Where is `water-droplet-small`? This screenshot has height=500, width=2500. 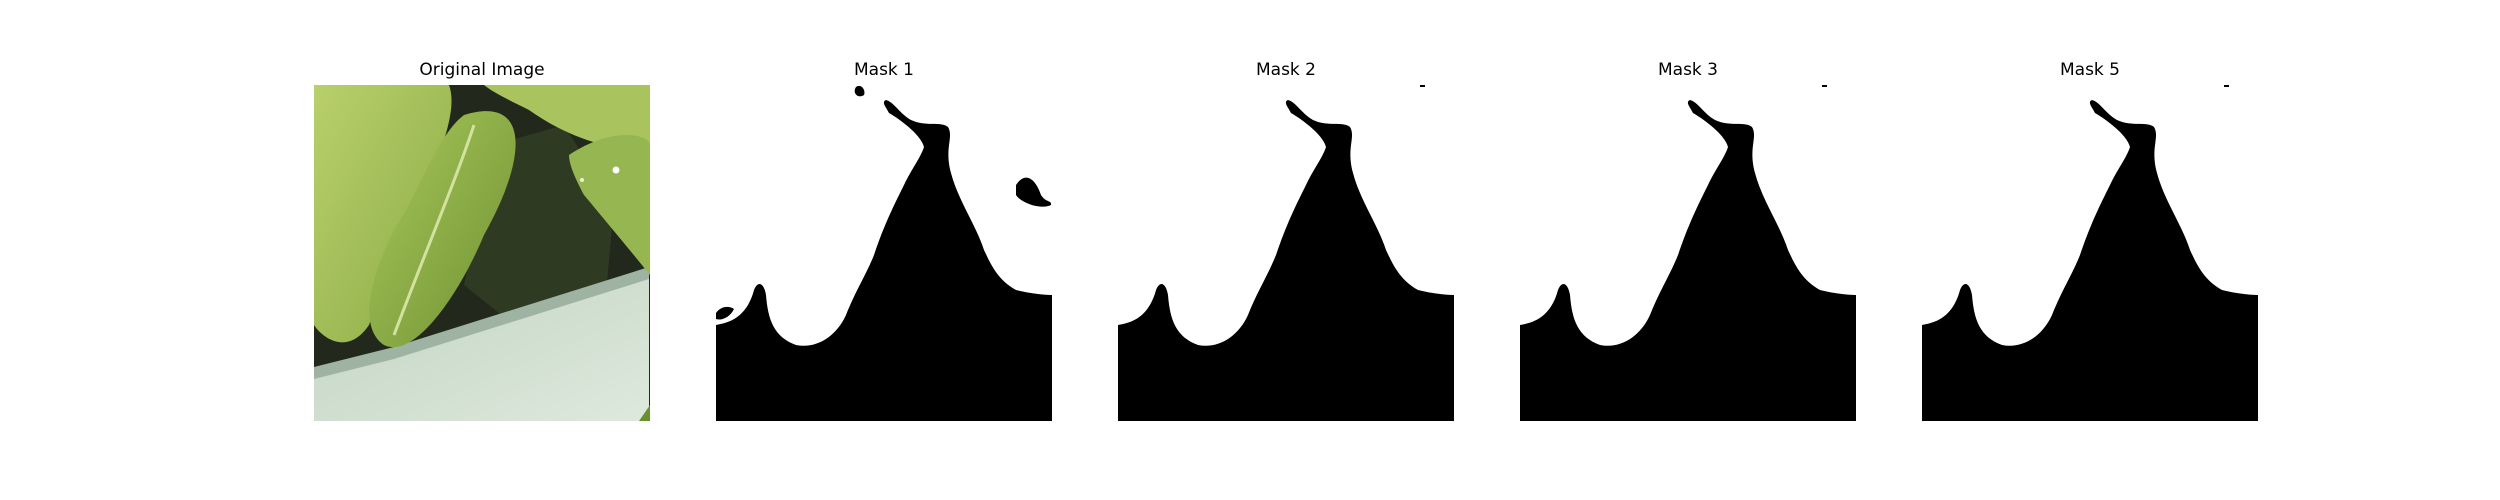 water-droplet-small is located at coordinates (582, 180).